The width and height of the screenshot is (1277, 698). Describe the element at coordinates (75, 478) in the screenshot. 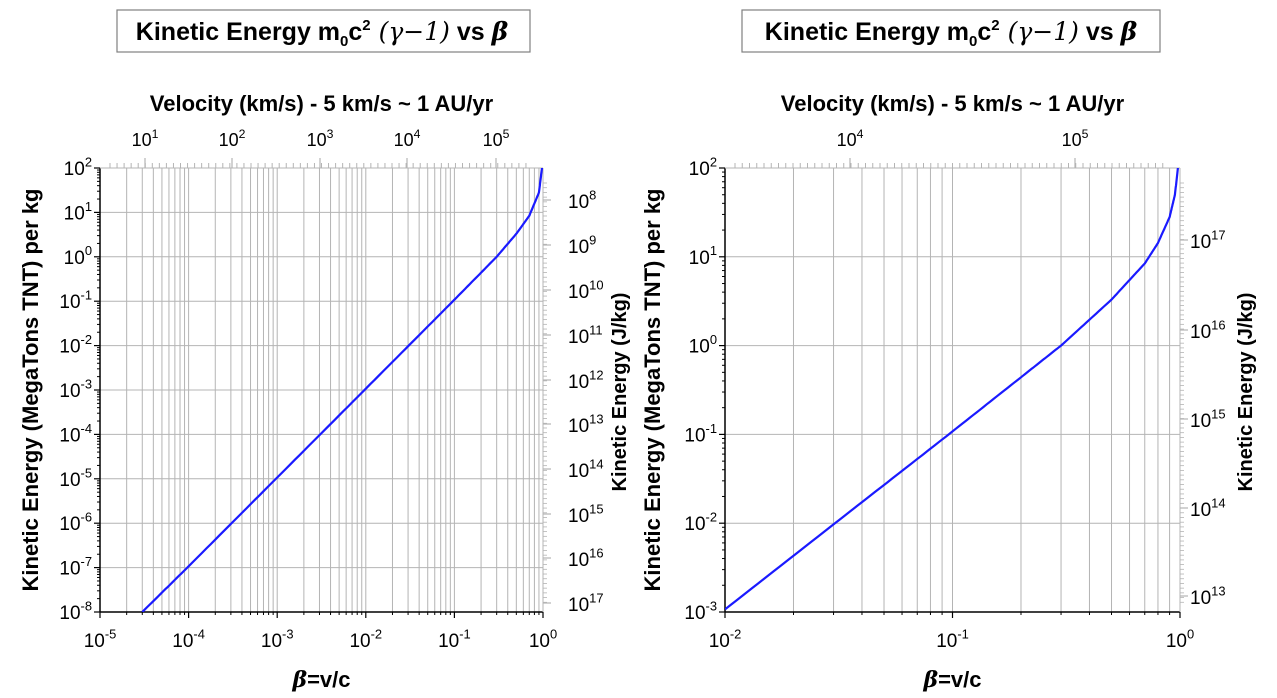

I see `y-tick-label: 10⁻⁵` at that location.